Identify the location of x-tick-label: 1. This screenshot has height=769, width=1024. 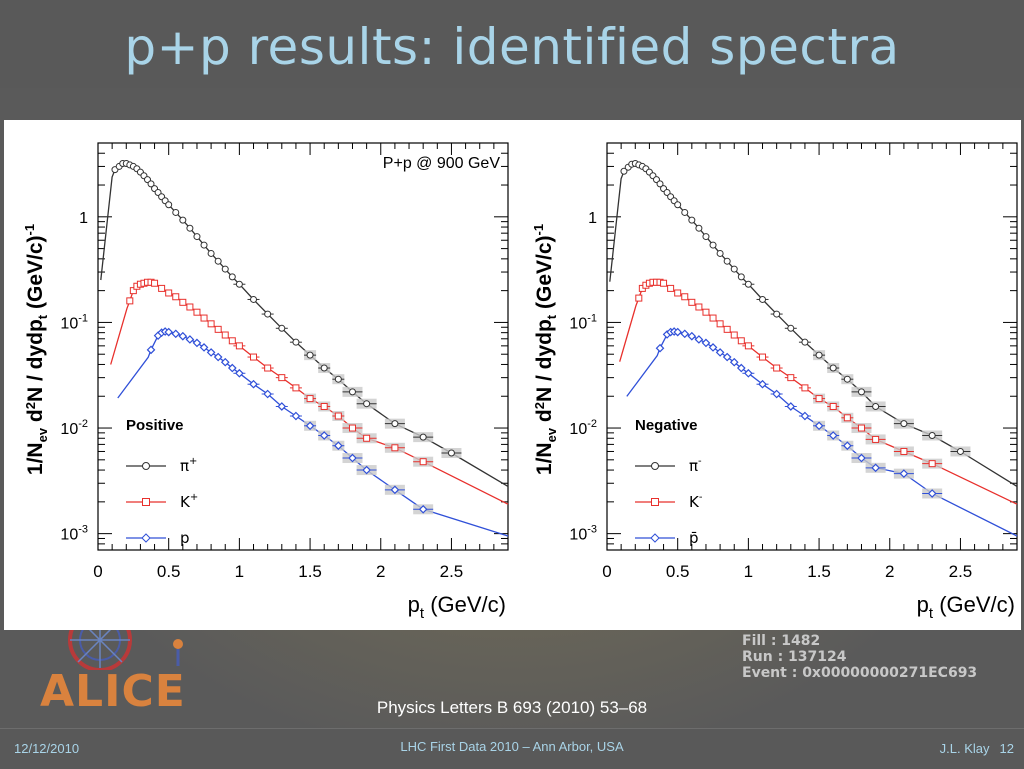
(239, 571).